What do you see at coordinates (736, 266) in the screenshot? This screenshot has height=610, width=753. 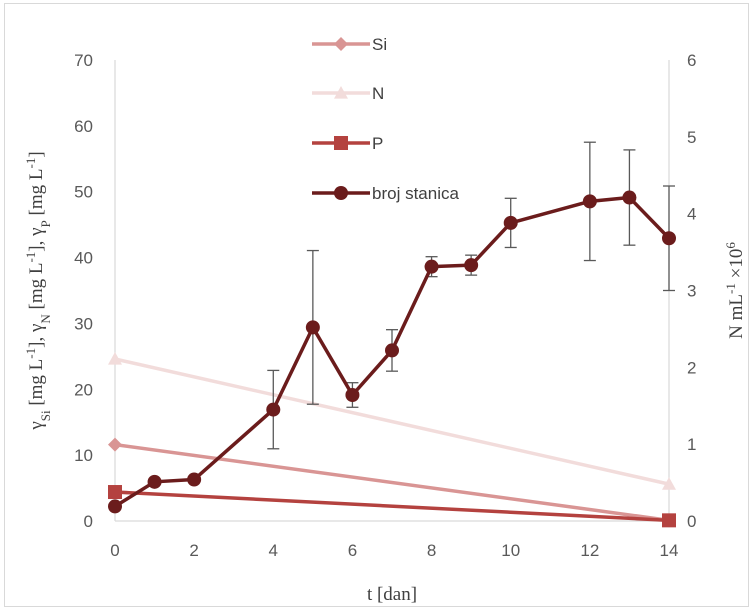 I see `axis-title-part: ×10` at bounding box center [736, 266].